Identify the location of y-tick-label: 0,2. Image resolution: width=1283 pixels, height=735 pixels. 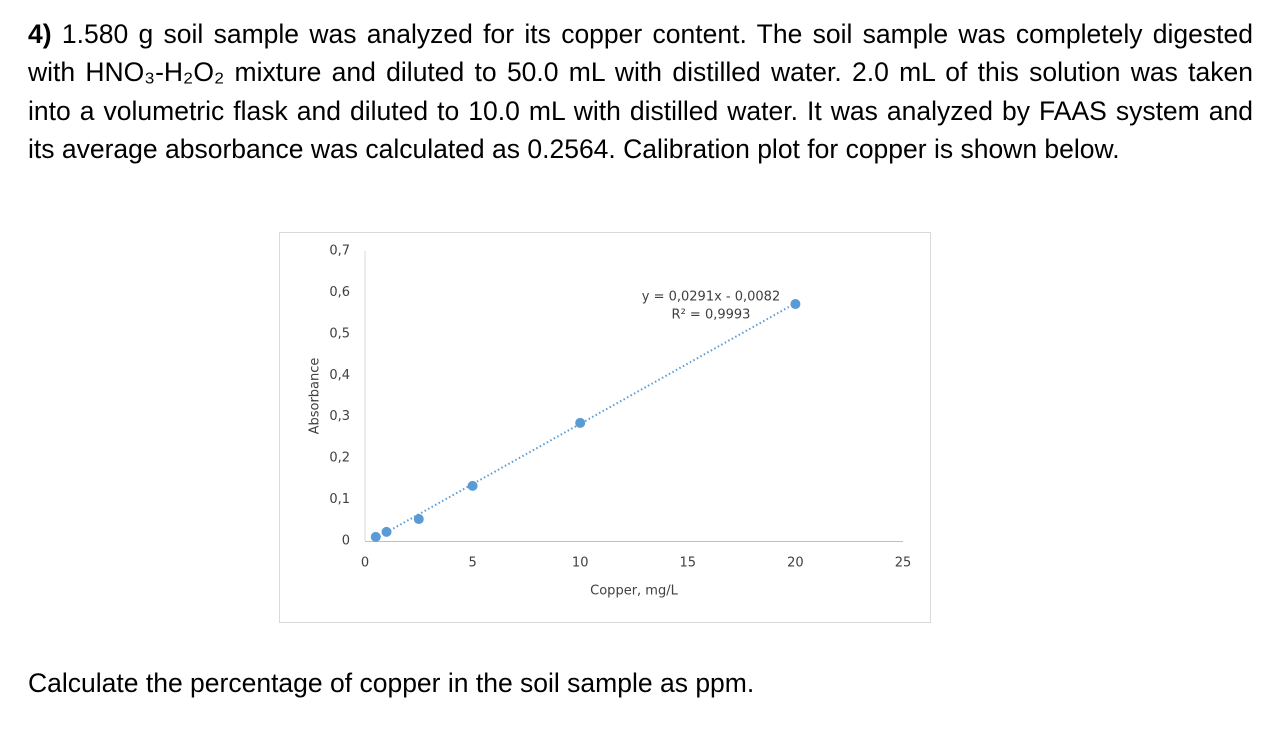
(339, 458).